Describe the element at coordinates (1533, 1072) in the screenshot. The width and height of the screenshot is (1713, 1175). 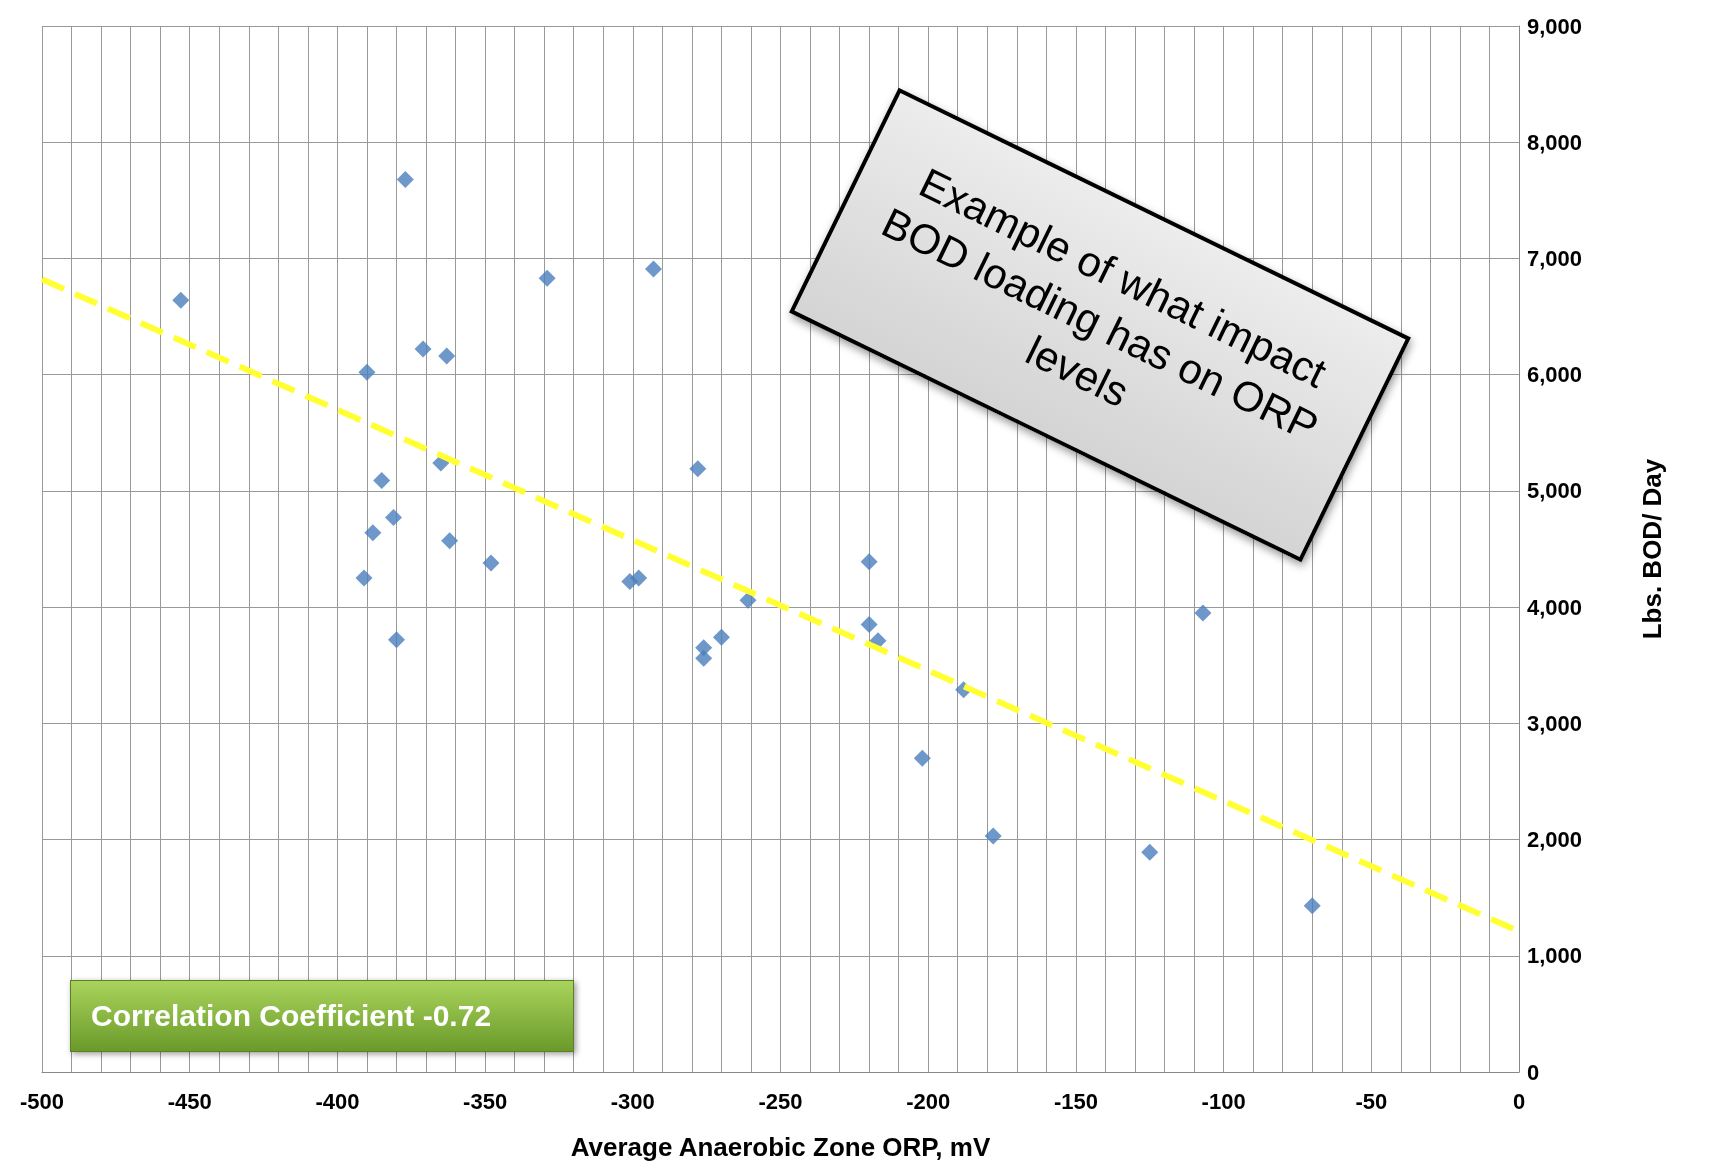
I see `y-tick-label: 0` at that location.